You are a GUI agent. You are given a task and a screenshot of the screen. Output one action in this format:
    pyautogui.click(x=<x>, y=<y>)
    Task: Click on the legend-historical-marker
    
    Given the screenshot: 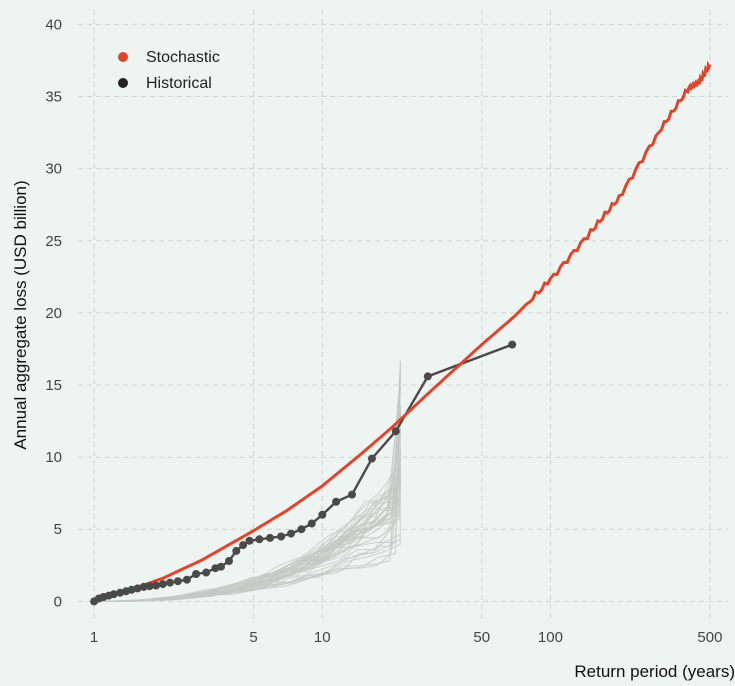 What is the action you would take?
    pyautogui.click(x=123, y=83)
    